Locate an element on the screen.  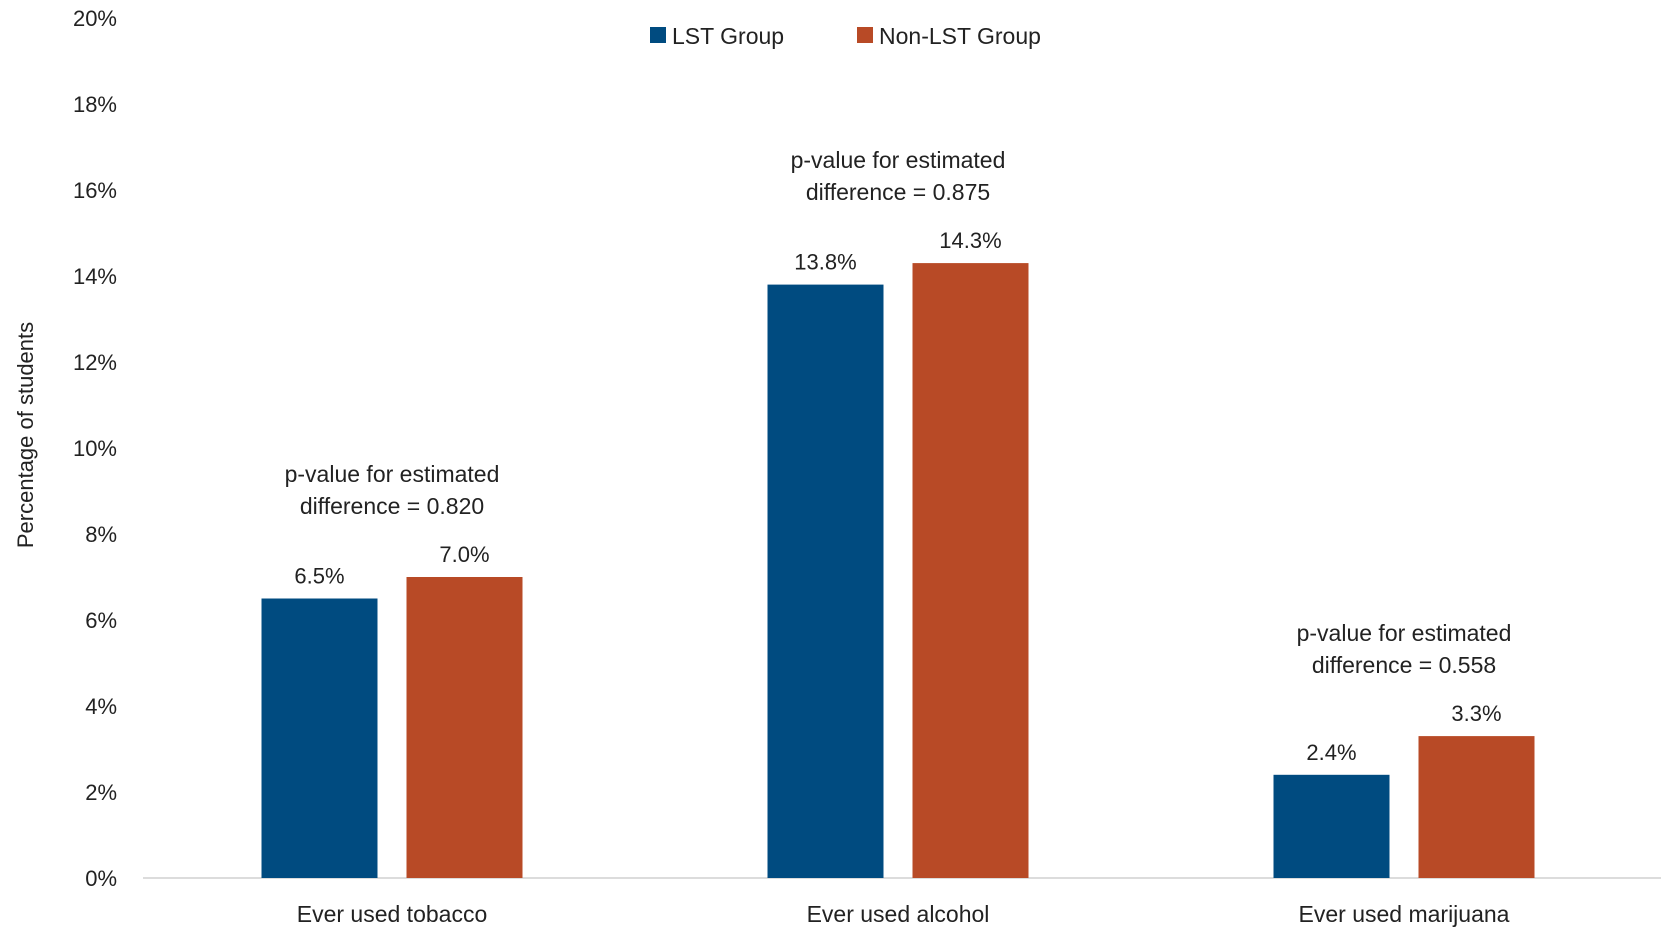
y-tick-label: 20% is located at coordinates (95, 18).